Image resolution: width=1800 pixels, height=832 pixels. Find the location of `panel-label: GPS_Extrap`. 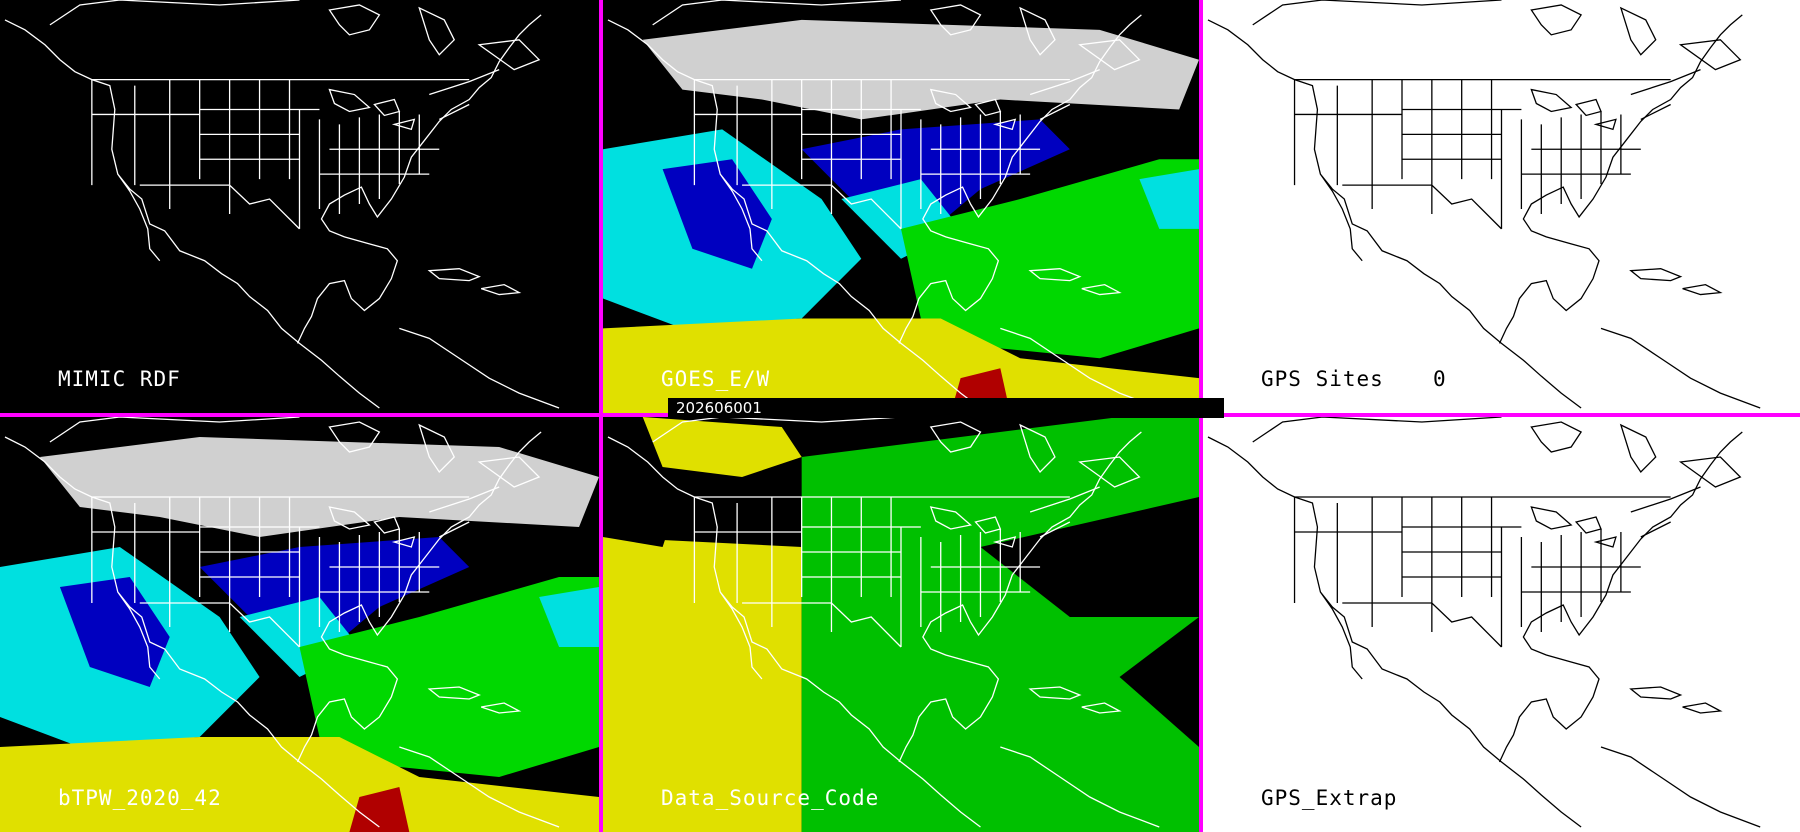

panel-label: GPS_Extrap is located at coordinates (1329, 798).